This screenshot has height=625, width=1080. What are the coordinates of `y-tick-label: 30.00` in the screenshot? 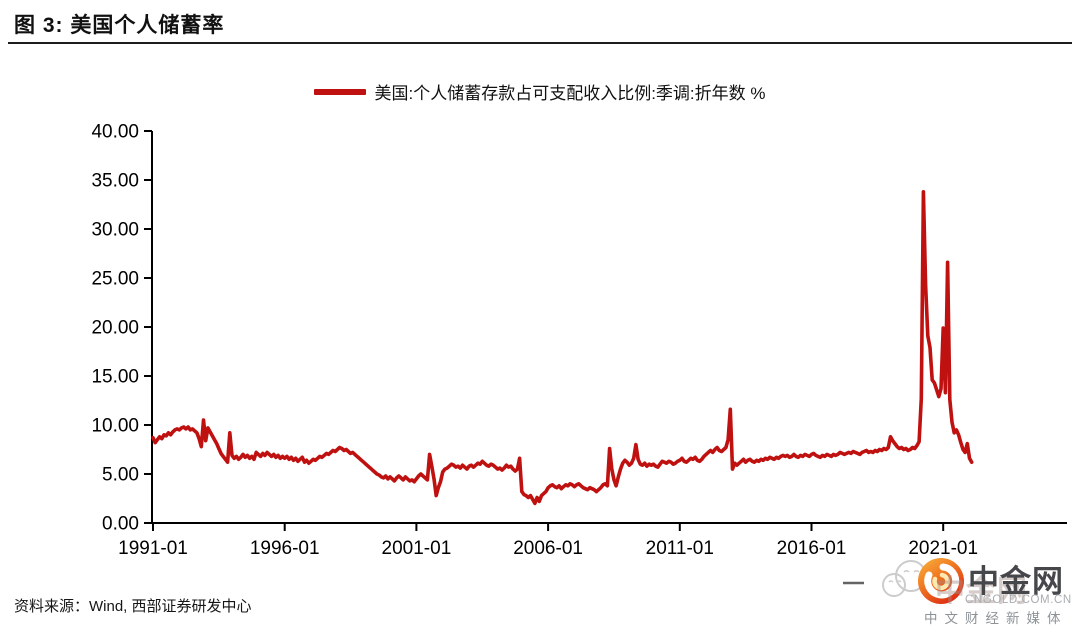 It's located at (115, 230).